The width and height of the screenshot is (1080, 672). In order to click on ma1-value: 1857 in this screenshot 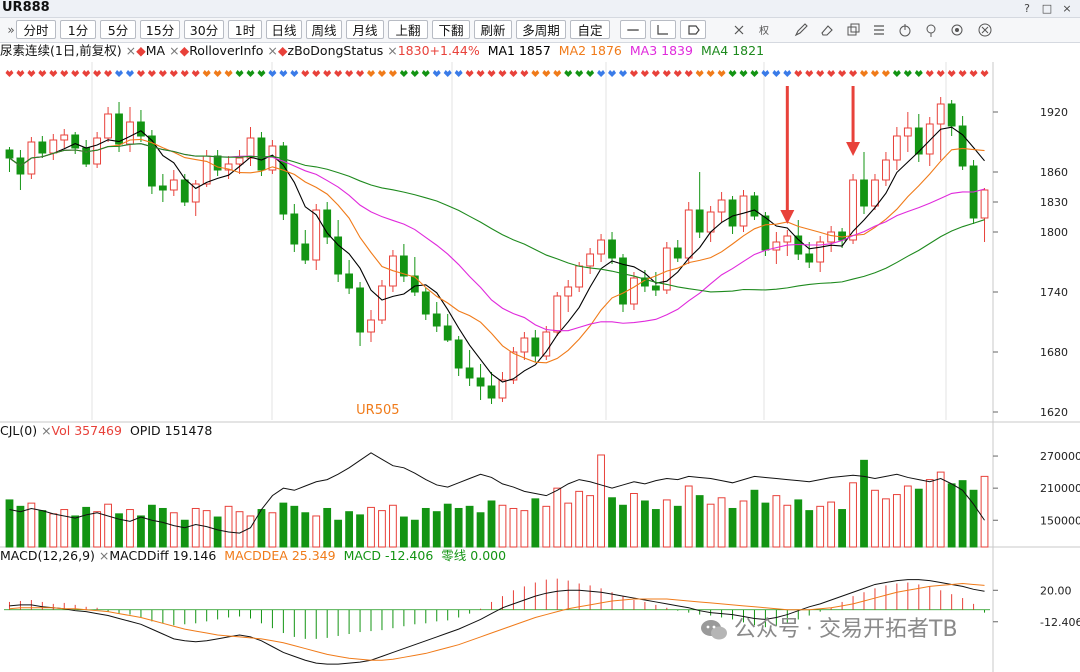, I will do `click(534, 50)`.